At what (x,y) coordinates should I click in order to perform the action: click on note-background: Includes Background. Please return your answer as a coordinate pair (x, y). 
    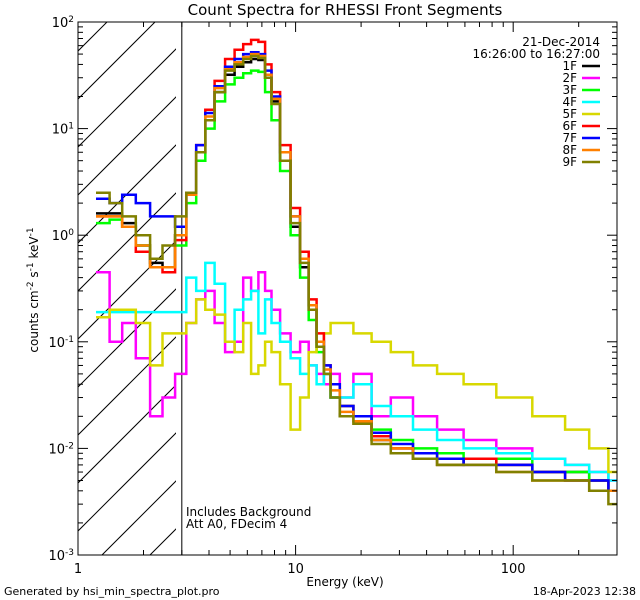
    Looking at the image, I should click on (248, 512).